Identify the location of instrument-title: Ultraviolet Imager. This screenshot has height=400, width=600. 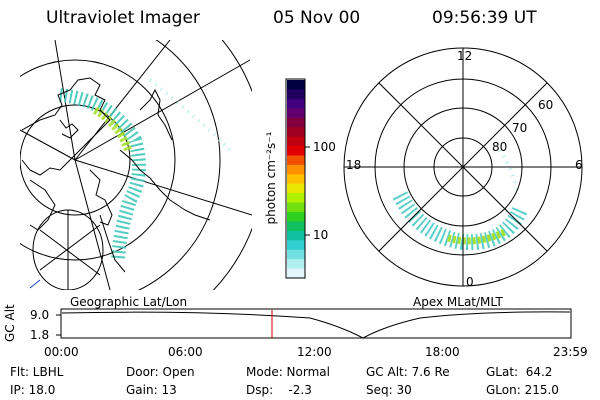
(123, 18).